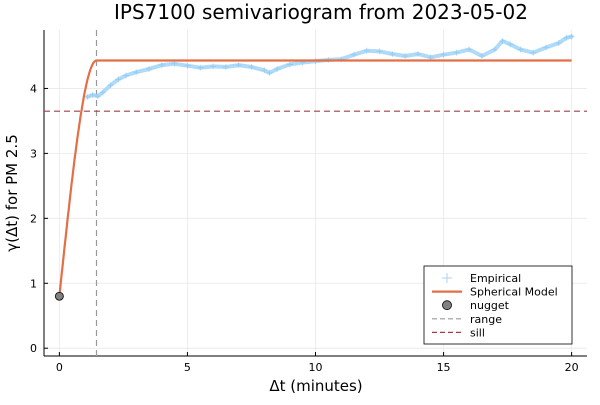 This screenshot has width=600, height=405. What do you see at coordinates (187, 367) in the screenshot?
I see `x-tick-label: 5` at bounding box center [187, 367].